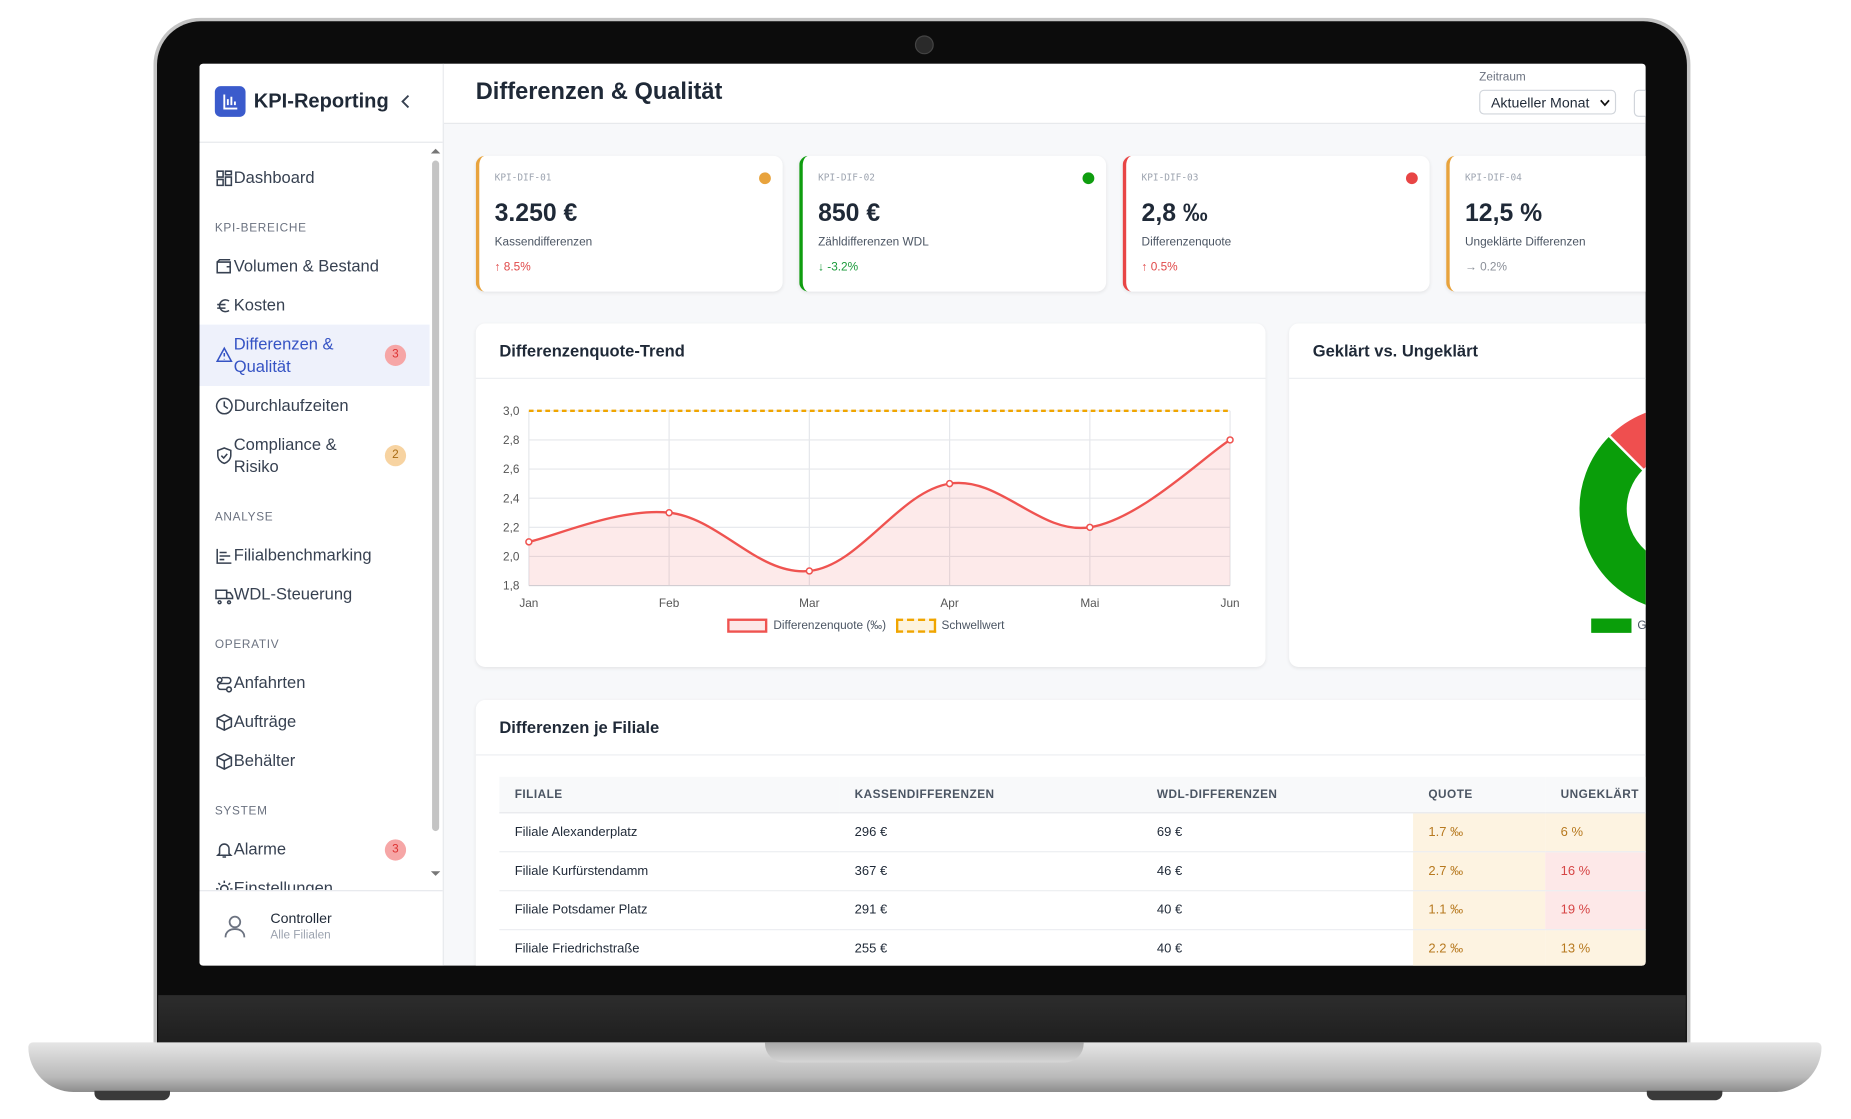 The image size is (1851, 1119). I want to click on brand-name: KPI-Reporting, so click(321, 101).